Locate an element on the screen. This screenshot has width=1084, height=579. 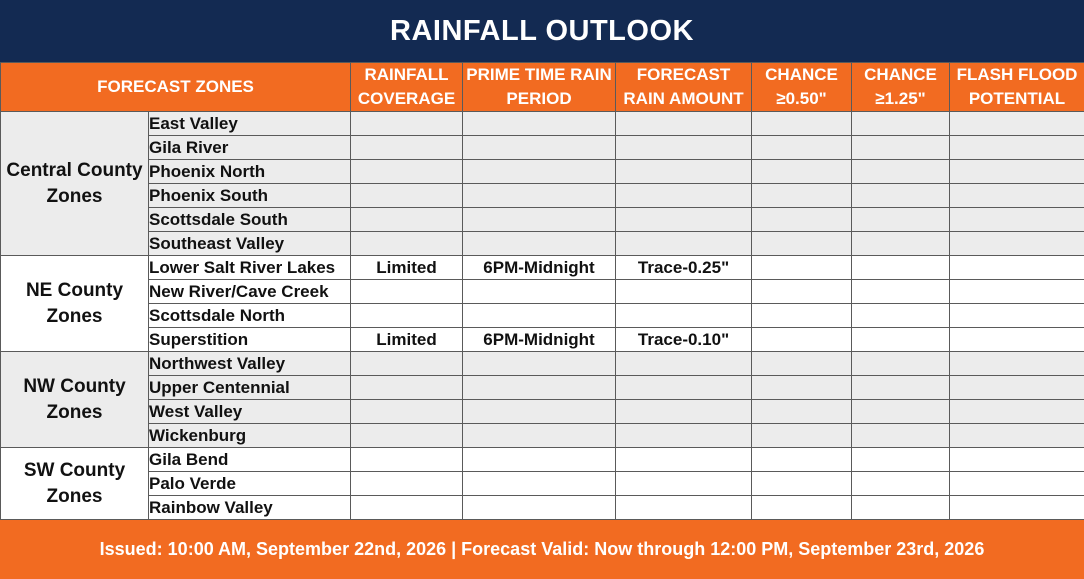
zone-name: Wickenburg is located at coordinates (249, 435).